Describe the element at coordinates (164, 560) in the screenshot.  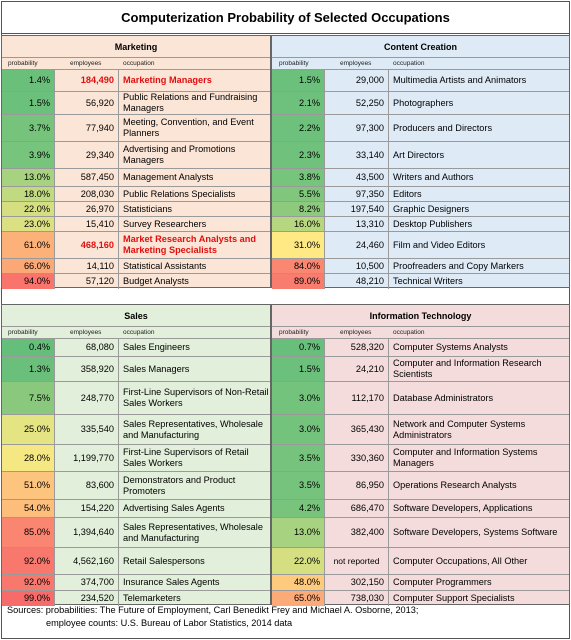
I see `occupation-cell: Retail Salespersons` at that location.